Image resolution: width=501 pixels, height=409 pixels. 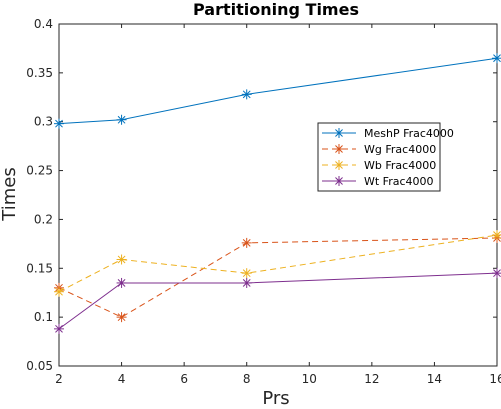 I want to click on legend-item: Wt Frac4000, so click(x=378, y=181).